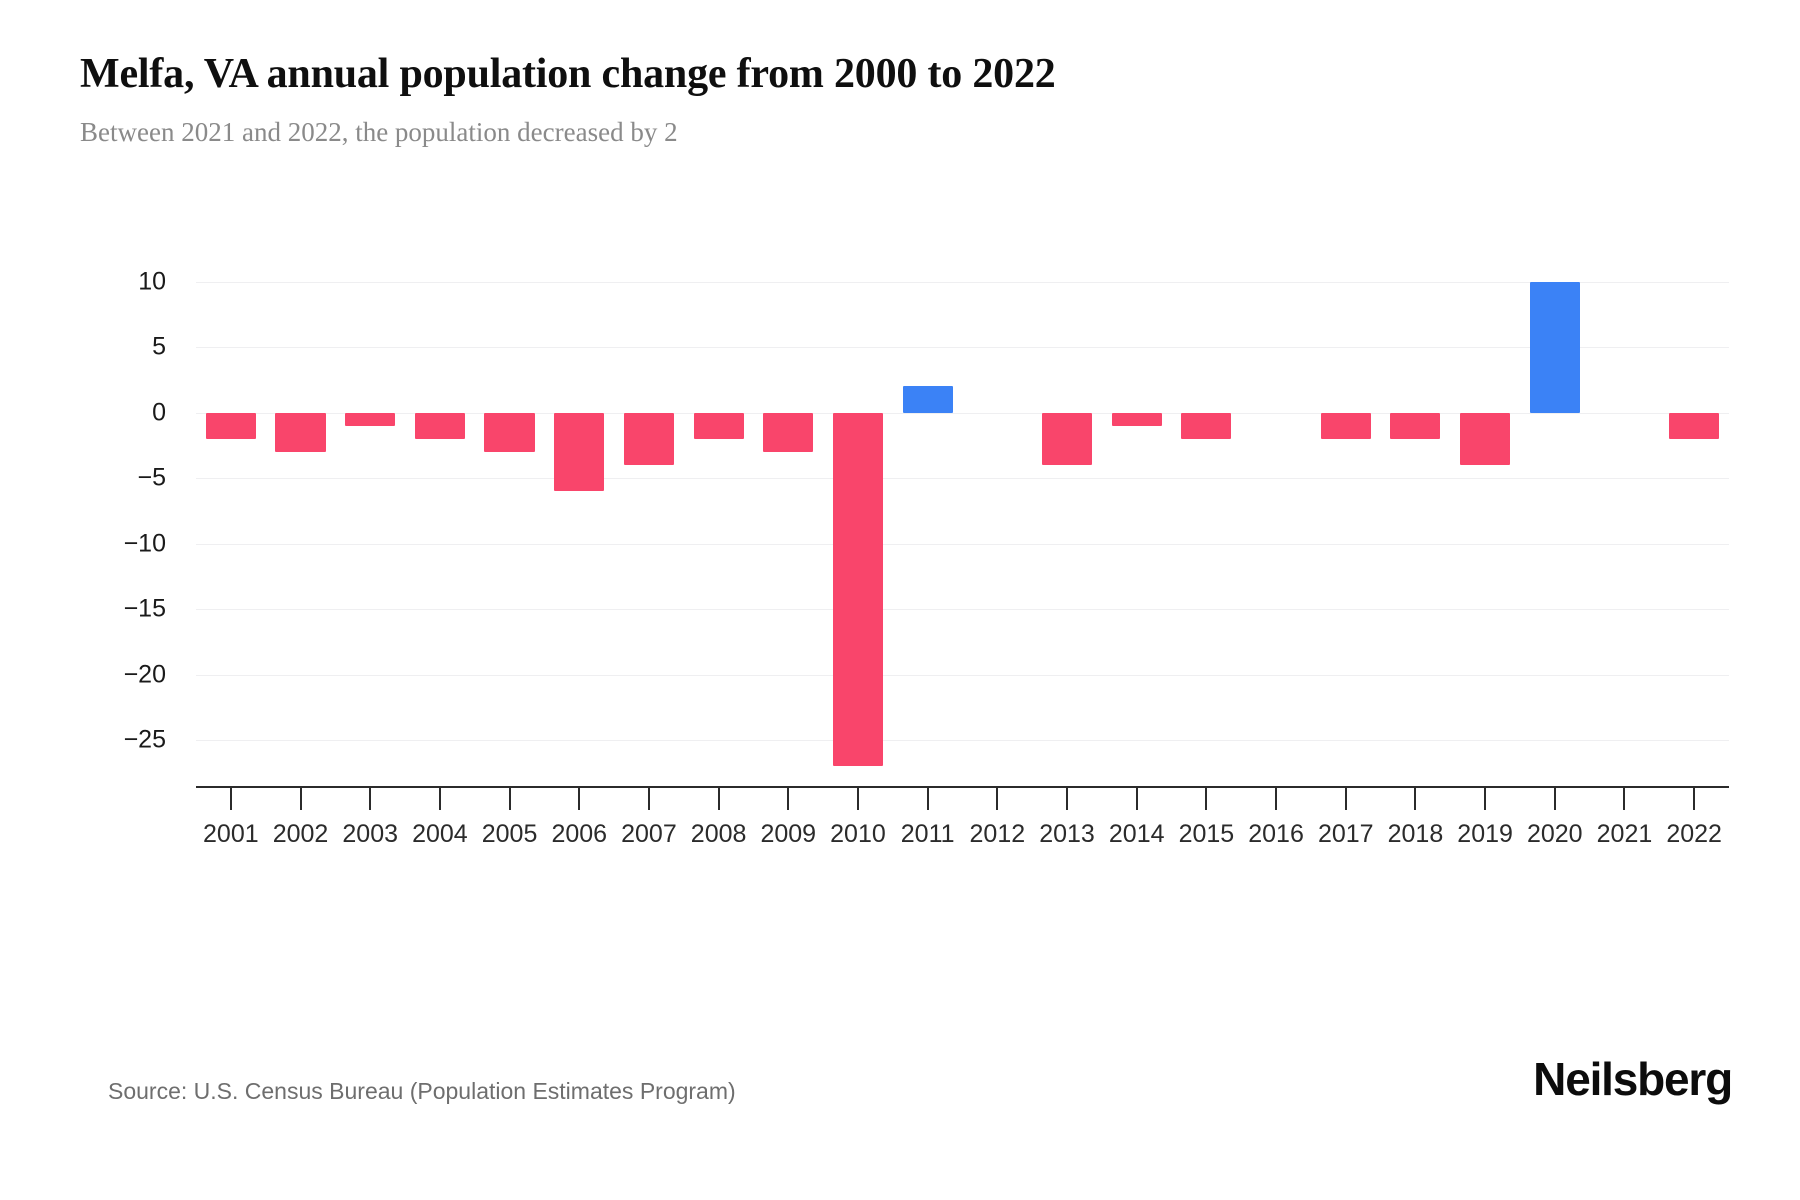 This screenshot has width=1800, height=1200. I want to click on x-axis-tick-label: 2001, so click(231, 834).